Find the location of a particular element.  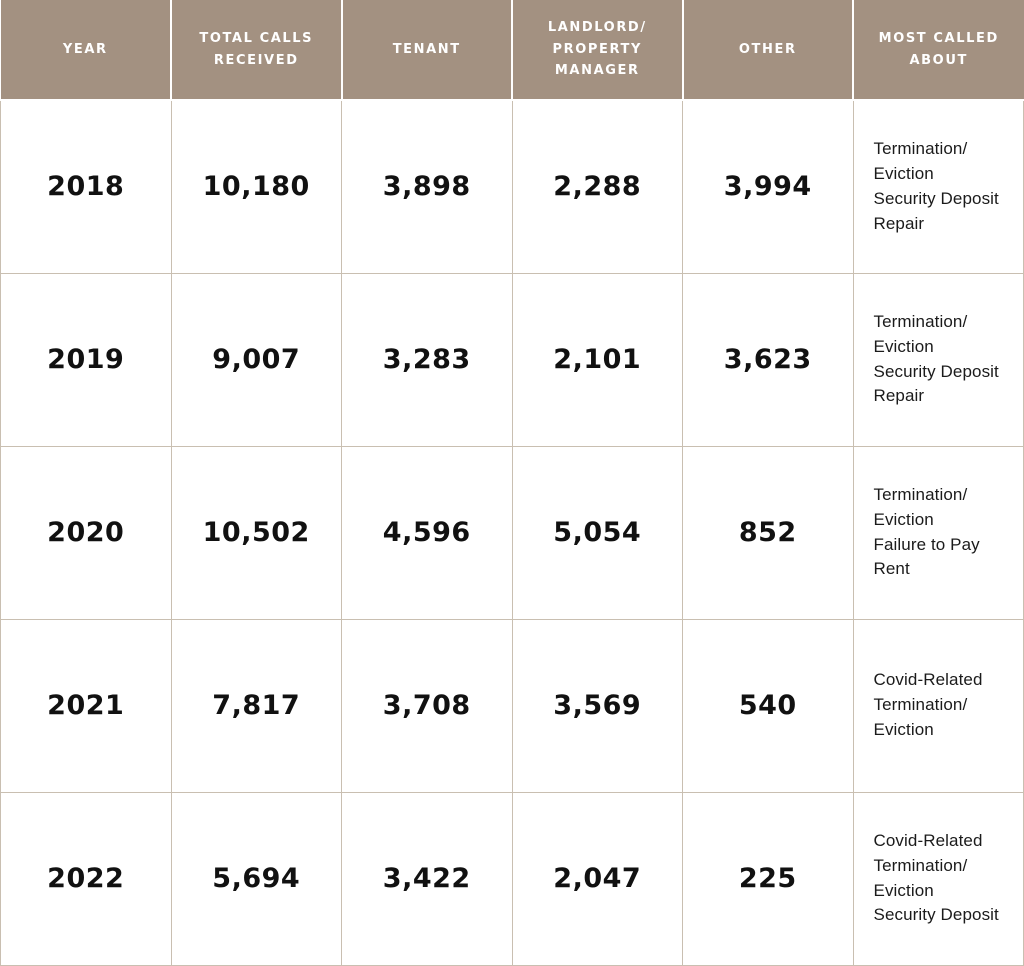

cell-landlord: 3,569 is located at coordinates (597, 705).